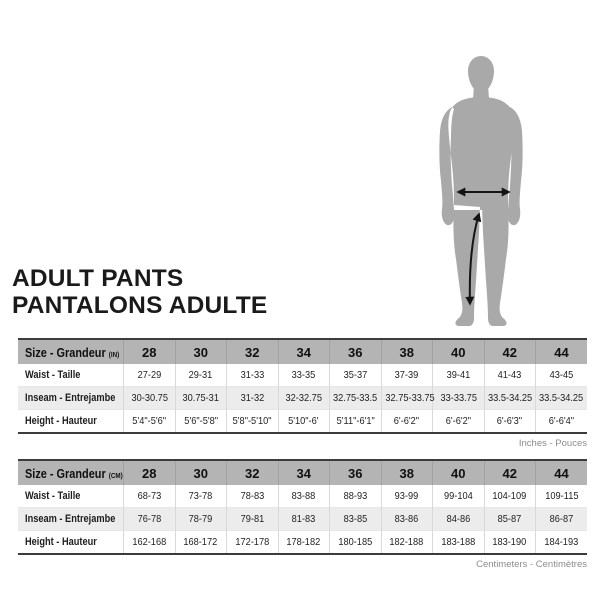 Image resolution: width=600 pixels, height=600 pixels. What do you see at coordinates (531, 564) in the screenshot?
I see `footnote-centimeters: Centimeters - Centimètres` at bounding box center [531, 564].